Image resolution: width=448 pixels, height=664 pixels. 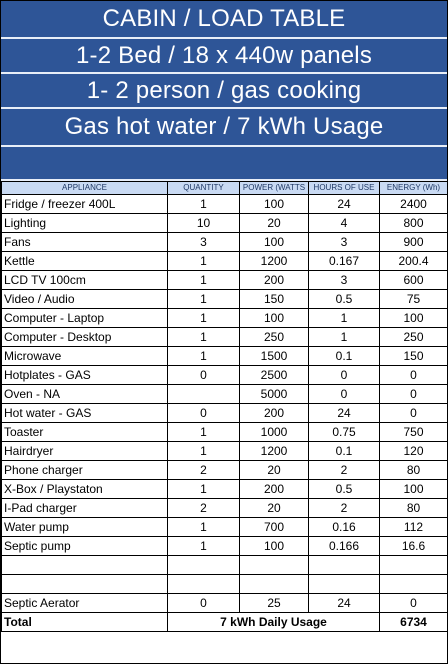 What do you see at coordinates (224, 489) in the screenshot?
I see `table-row: X-Box / Playstaton 1 200 0.5 100` at bounding box center [224, 489].